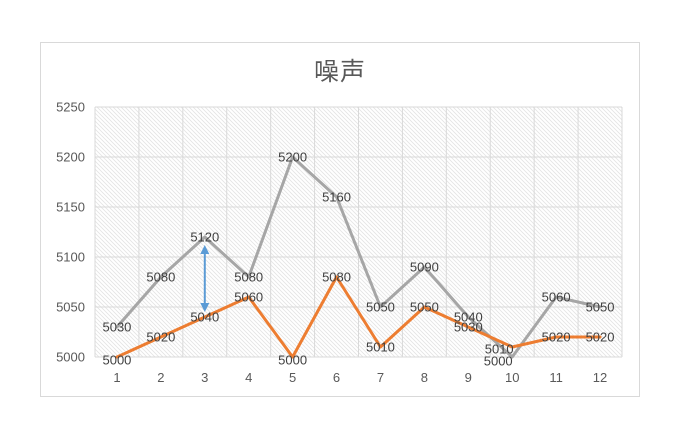 This screenshot has width=696, height=448. I want to click on x-tick-label: 6, so click(336, 377).